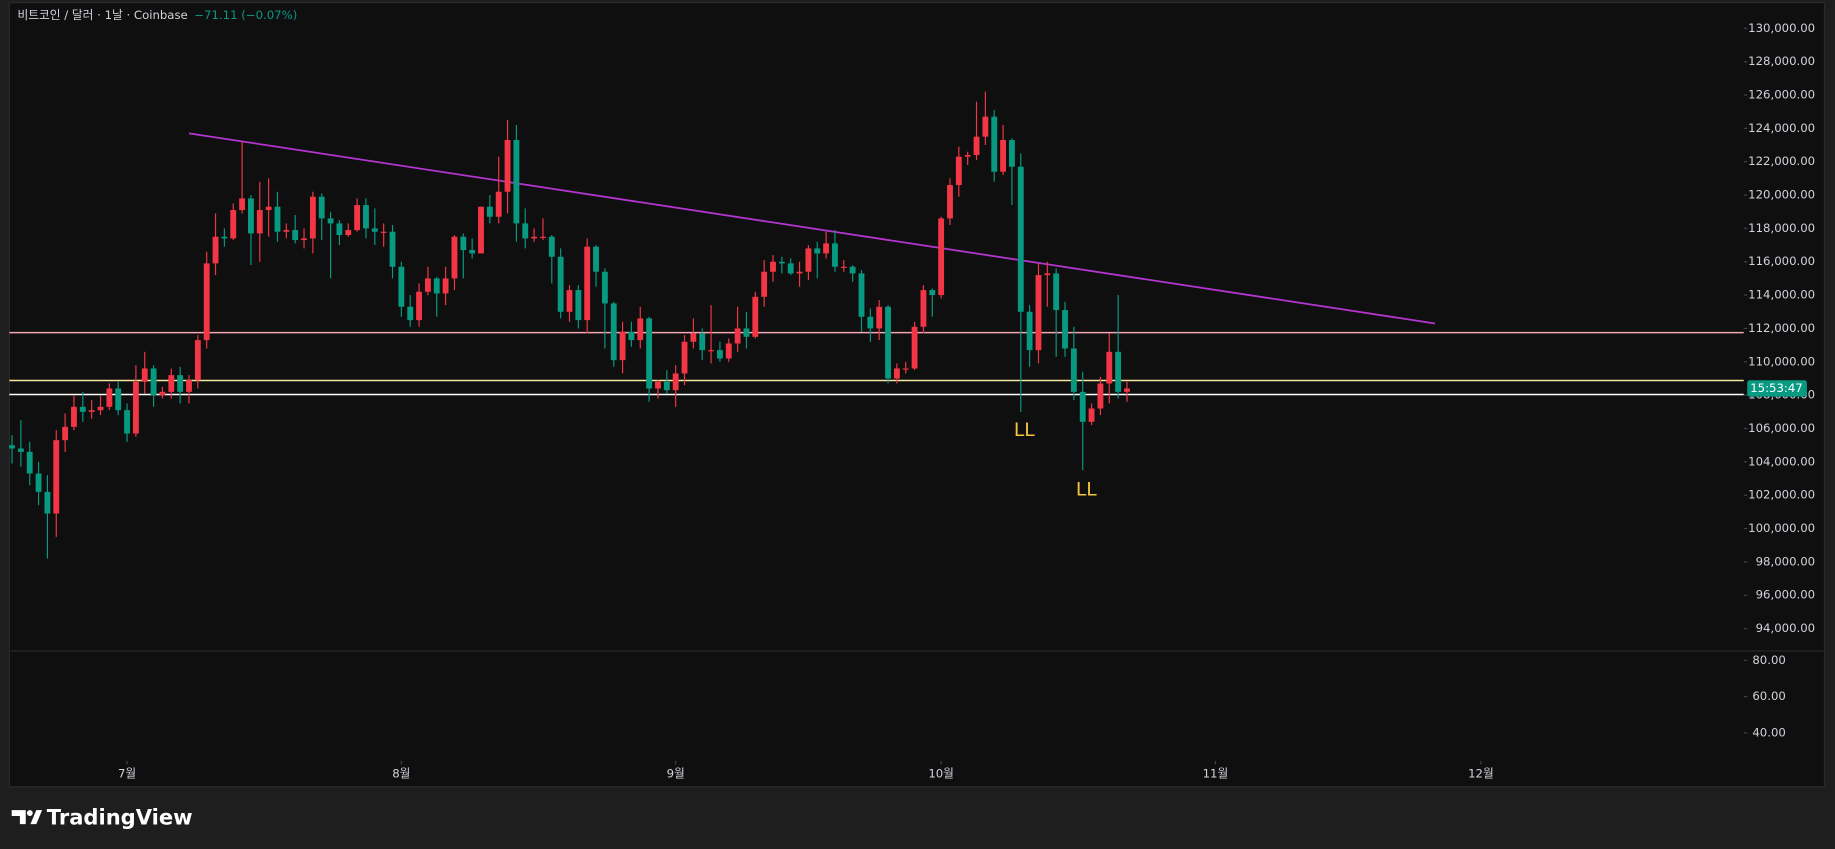 The image size is (1835, 849). I want to click on y-tick-label: 118,000.00, so click(1781, 228).